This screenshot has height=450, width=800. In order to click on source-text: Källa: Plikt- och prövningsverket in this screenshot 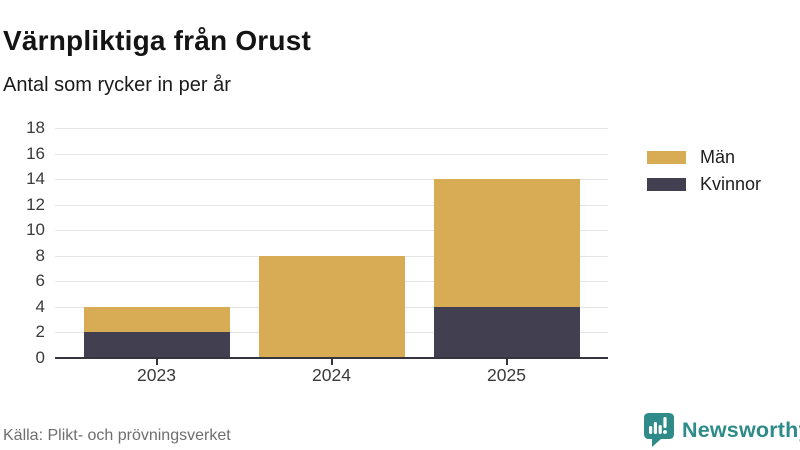, I will do `click(117, 435)`.